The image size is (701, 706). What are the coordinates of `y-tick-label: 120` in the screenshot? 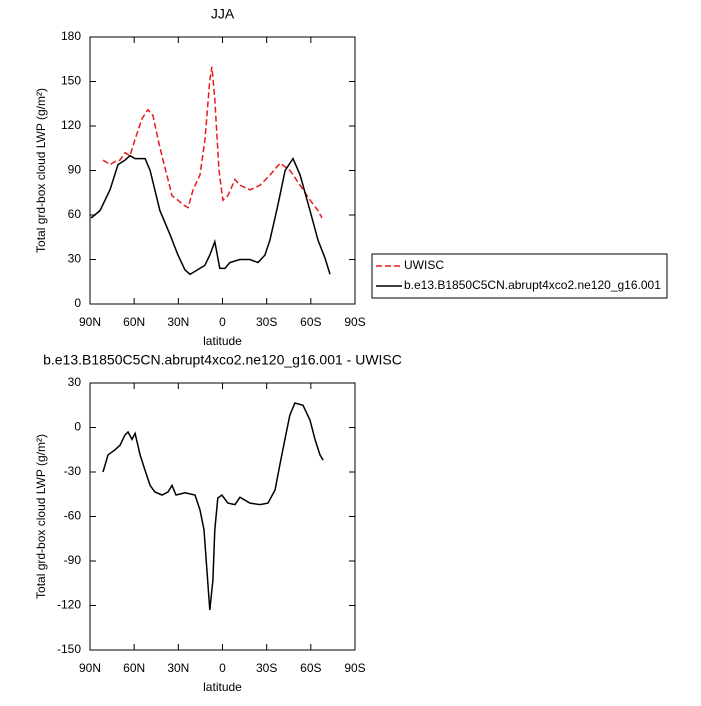 It's located at (71, 125).